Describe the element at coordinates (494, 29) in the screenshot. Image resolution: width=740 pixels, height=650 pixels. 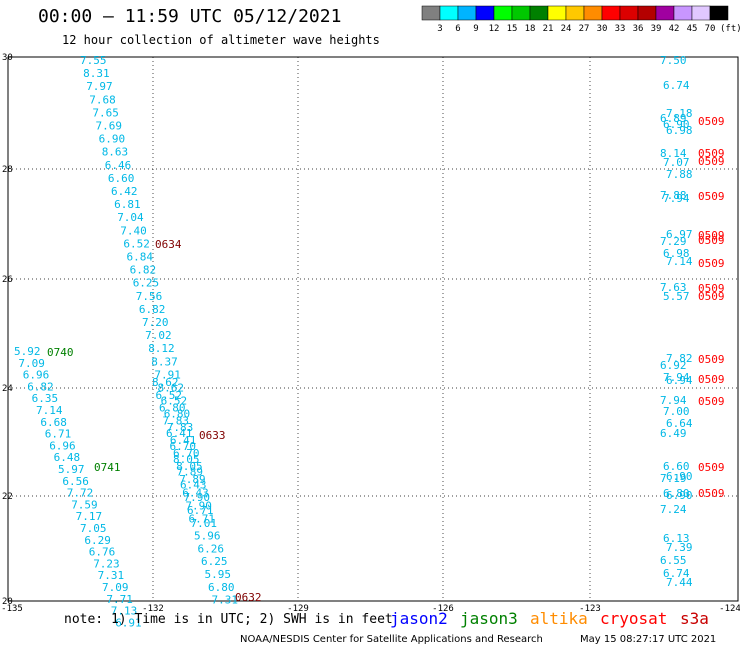
I see `colorbar-tick: 12` at that location.